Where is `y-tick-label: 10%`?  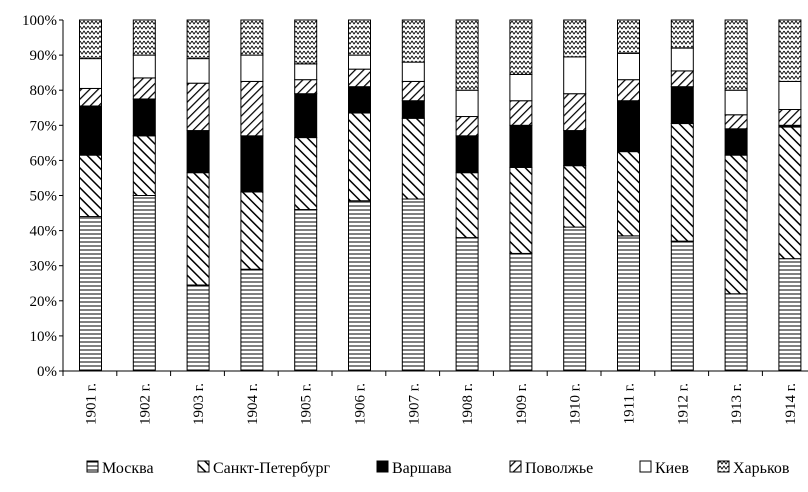 y-tick-label: 10% is located at coordinates (44, 337).